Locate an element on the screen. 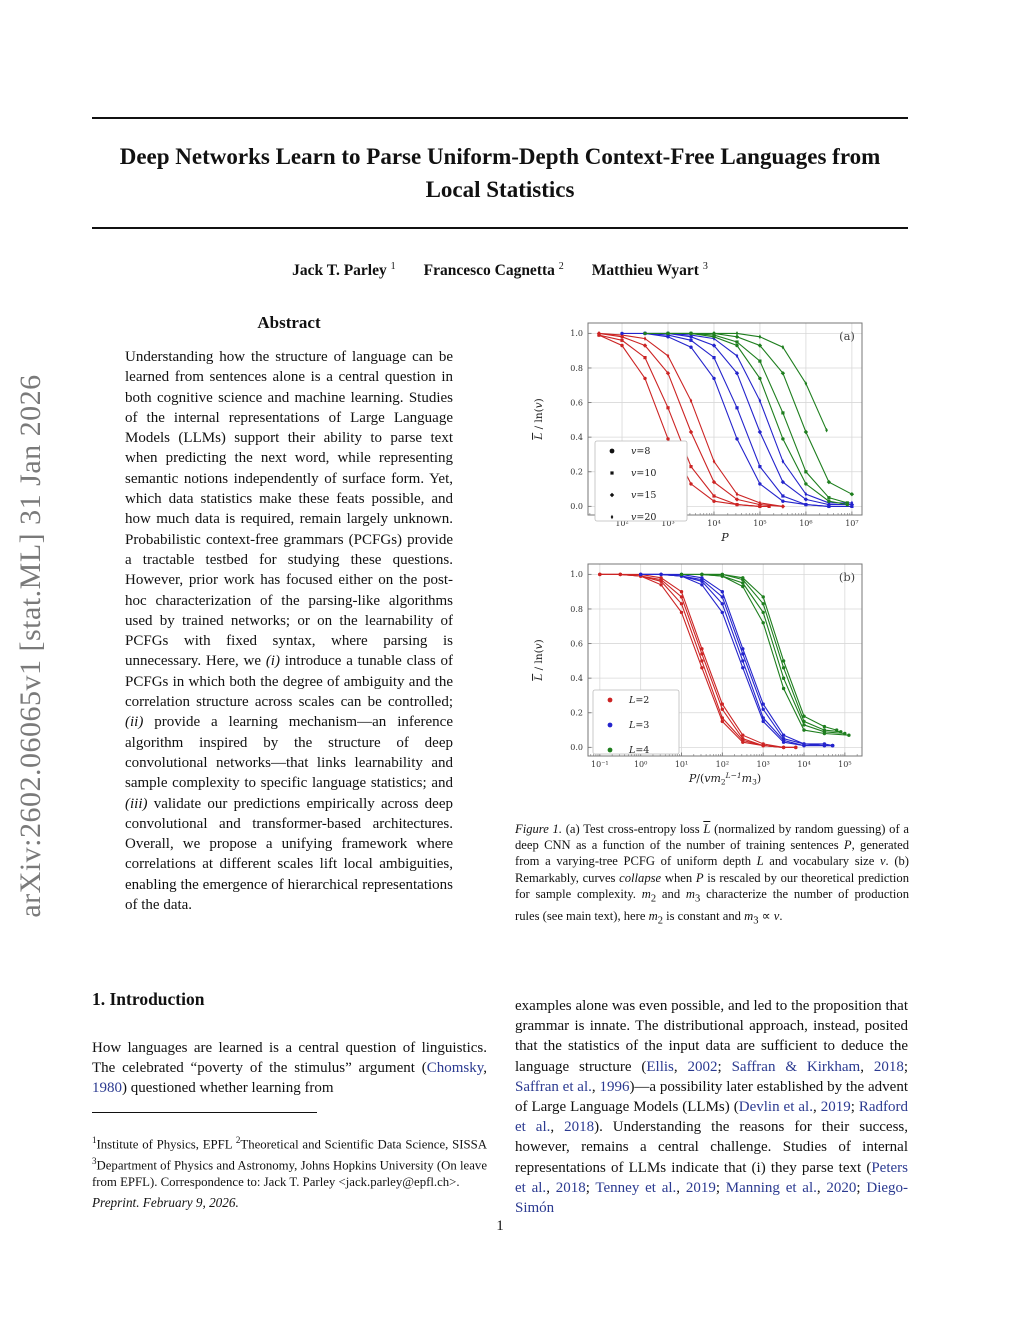 The image size is (1024, 1325). citation-link: Radford et al. is located at coordinates (711, 1117).